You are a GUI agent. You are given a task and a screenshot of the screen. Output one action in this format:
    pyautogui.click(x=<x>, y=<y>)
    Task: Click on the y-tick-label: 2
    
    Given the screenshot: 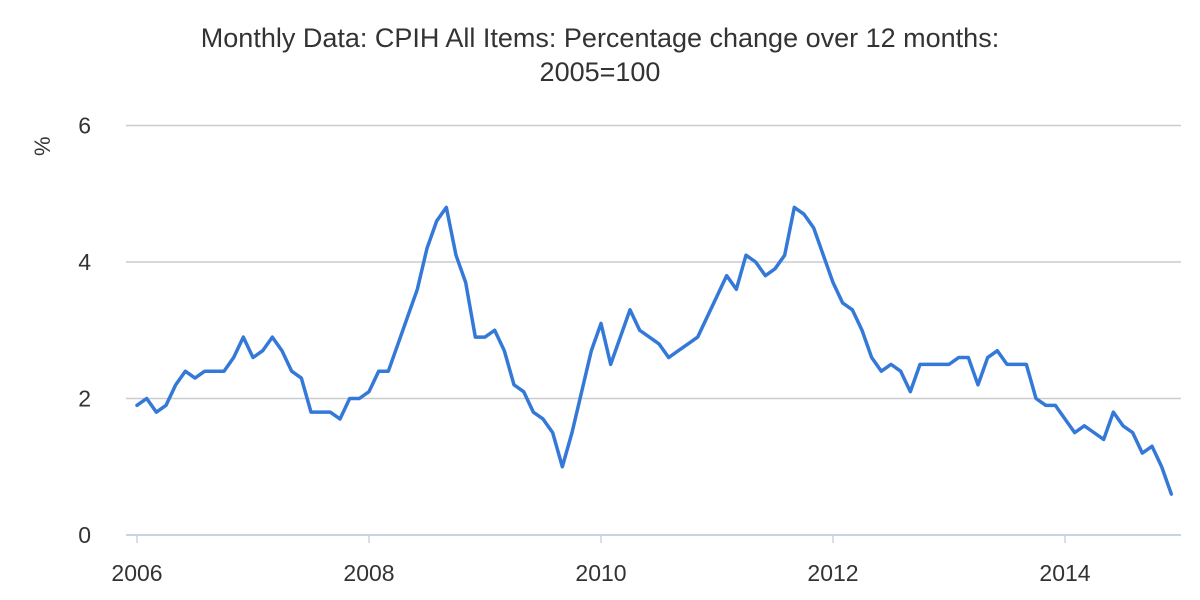 What is the action you would take?
    pyautogui.click(x=84, y=399)
    